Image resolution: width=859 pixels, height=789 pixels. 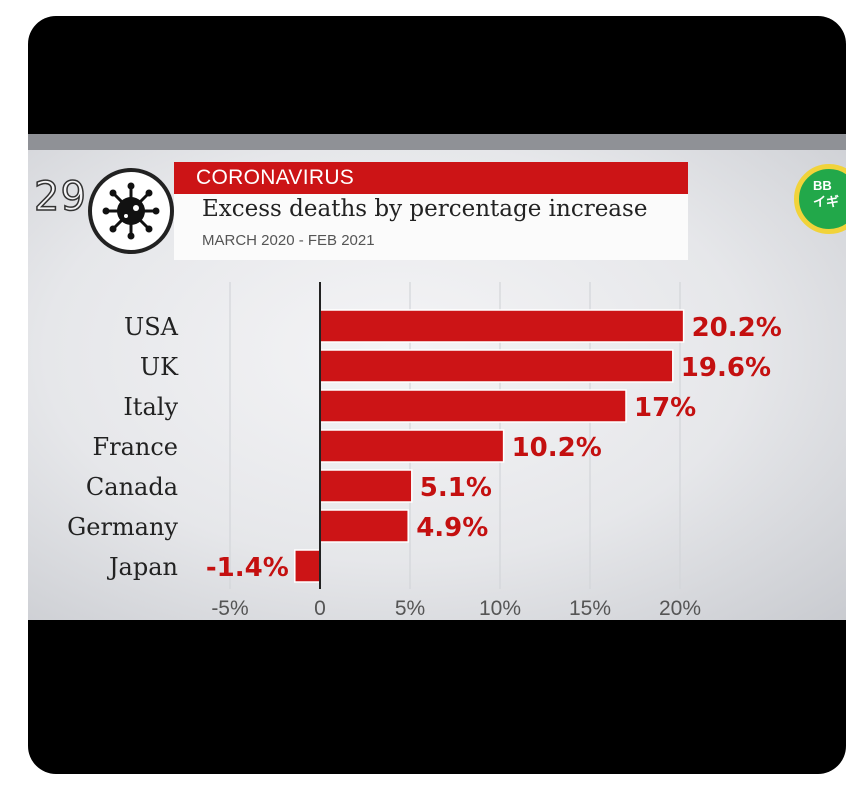 I want to click on channel-logo: BB イギ, so click(x=820, y=199).